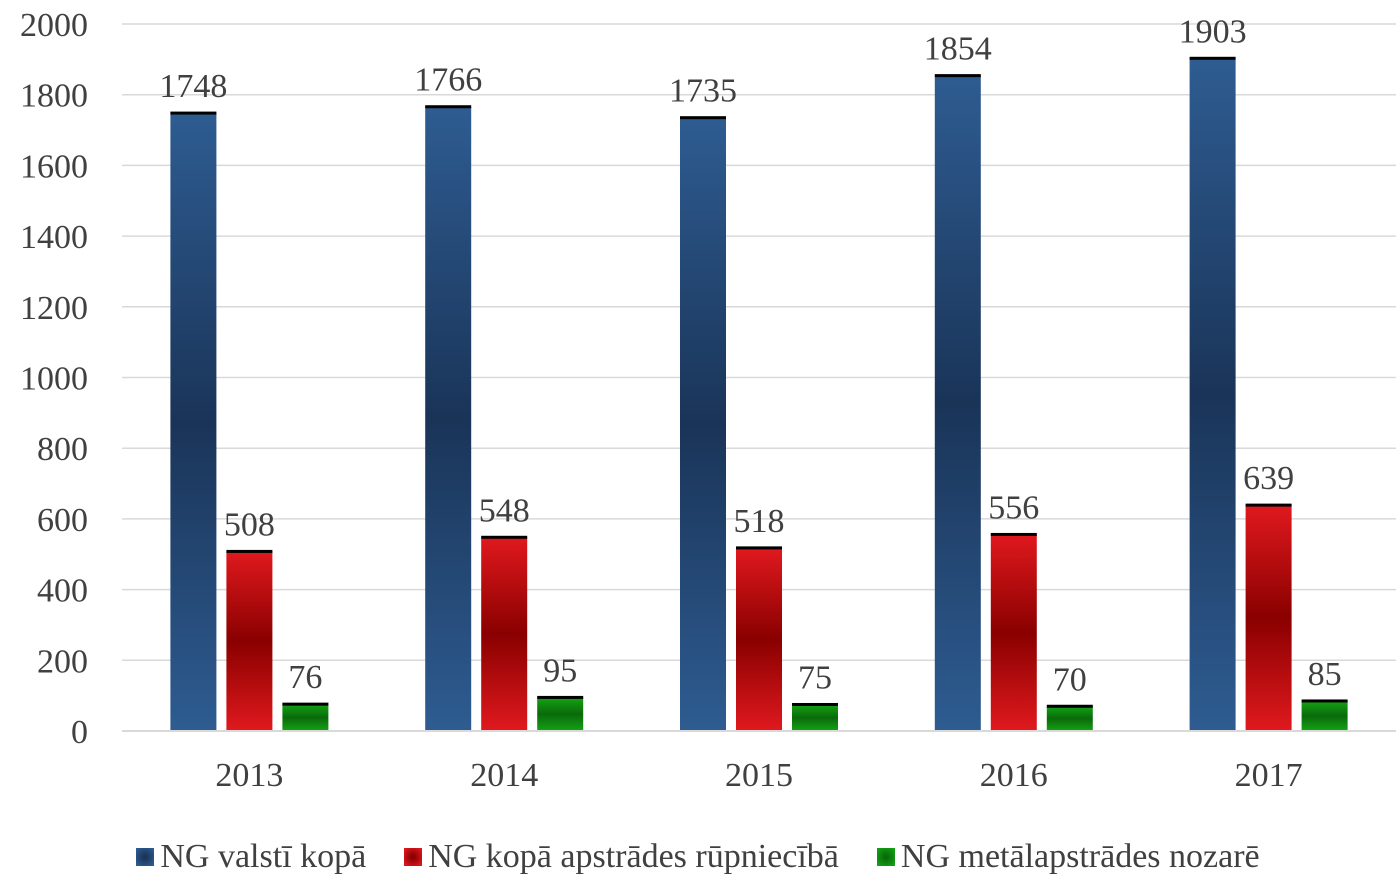  I want to click on x-axis-tick-labels: 2013 2014 2015 2016 2017, so click(758, 775).